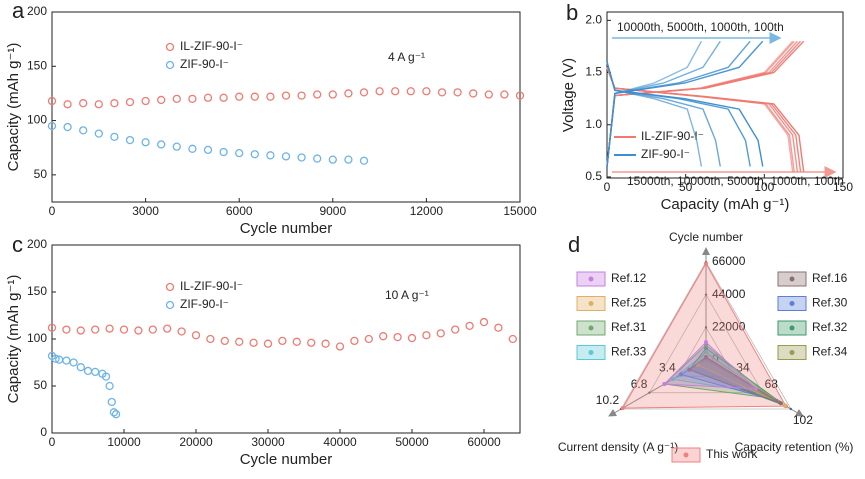 The image size is (865, 479). Describe the element at coordinates (340, 442) in the screenshot. I see `x-tick-label: 40000` at that location.